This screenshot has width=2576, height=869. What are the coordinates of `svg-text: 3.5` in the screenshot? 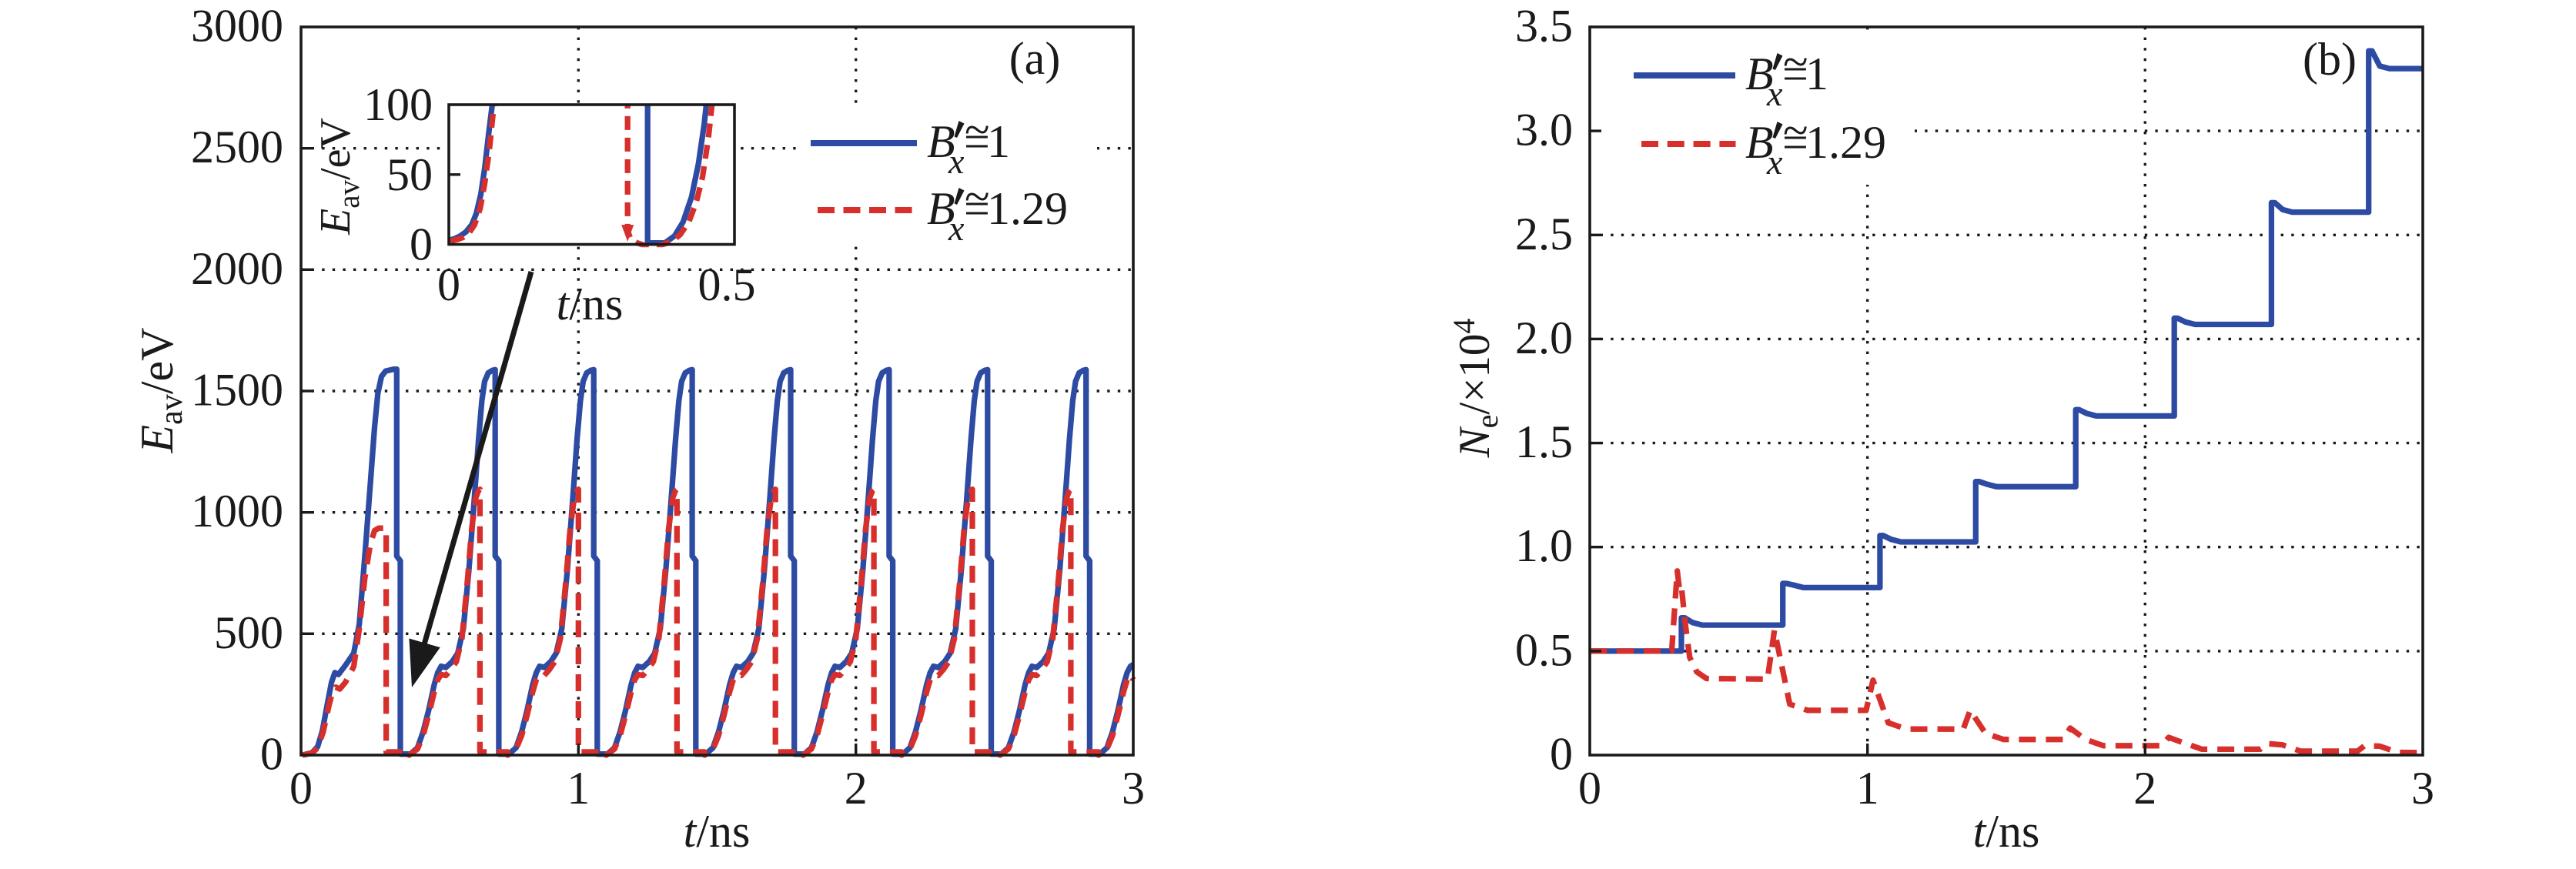 It's located at (1544, 27).